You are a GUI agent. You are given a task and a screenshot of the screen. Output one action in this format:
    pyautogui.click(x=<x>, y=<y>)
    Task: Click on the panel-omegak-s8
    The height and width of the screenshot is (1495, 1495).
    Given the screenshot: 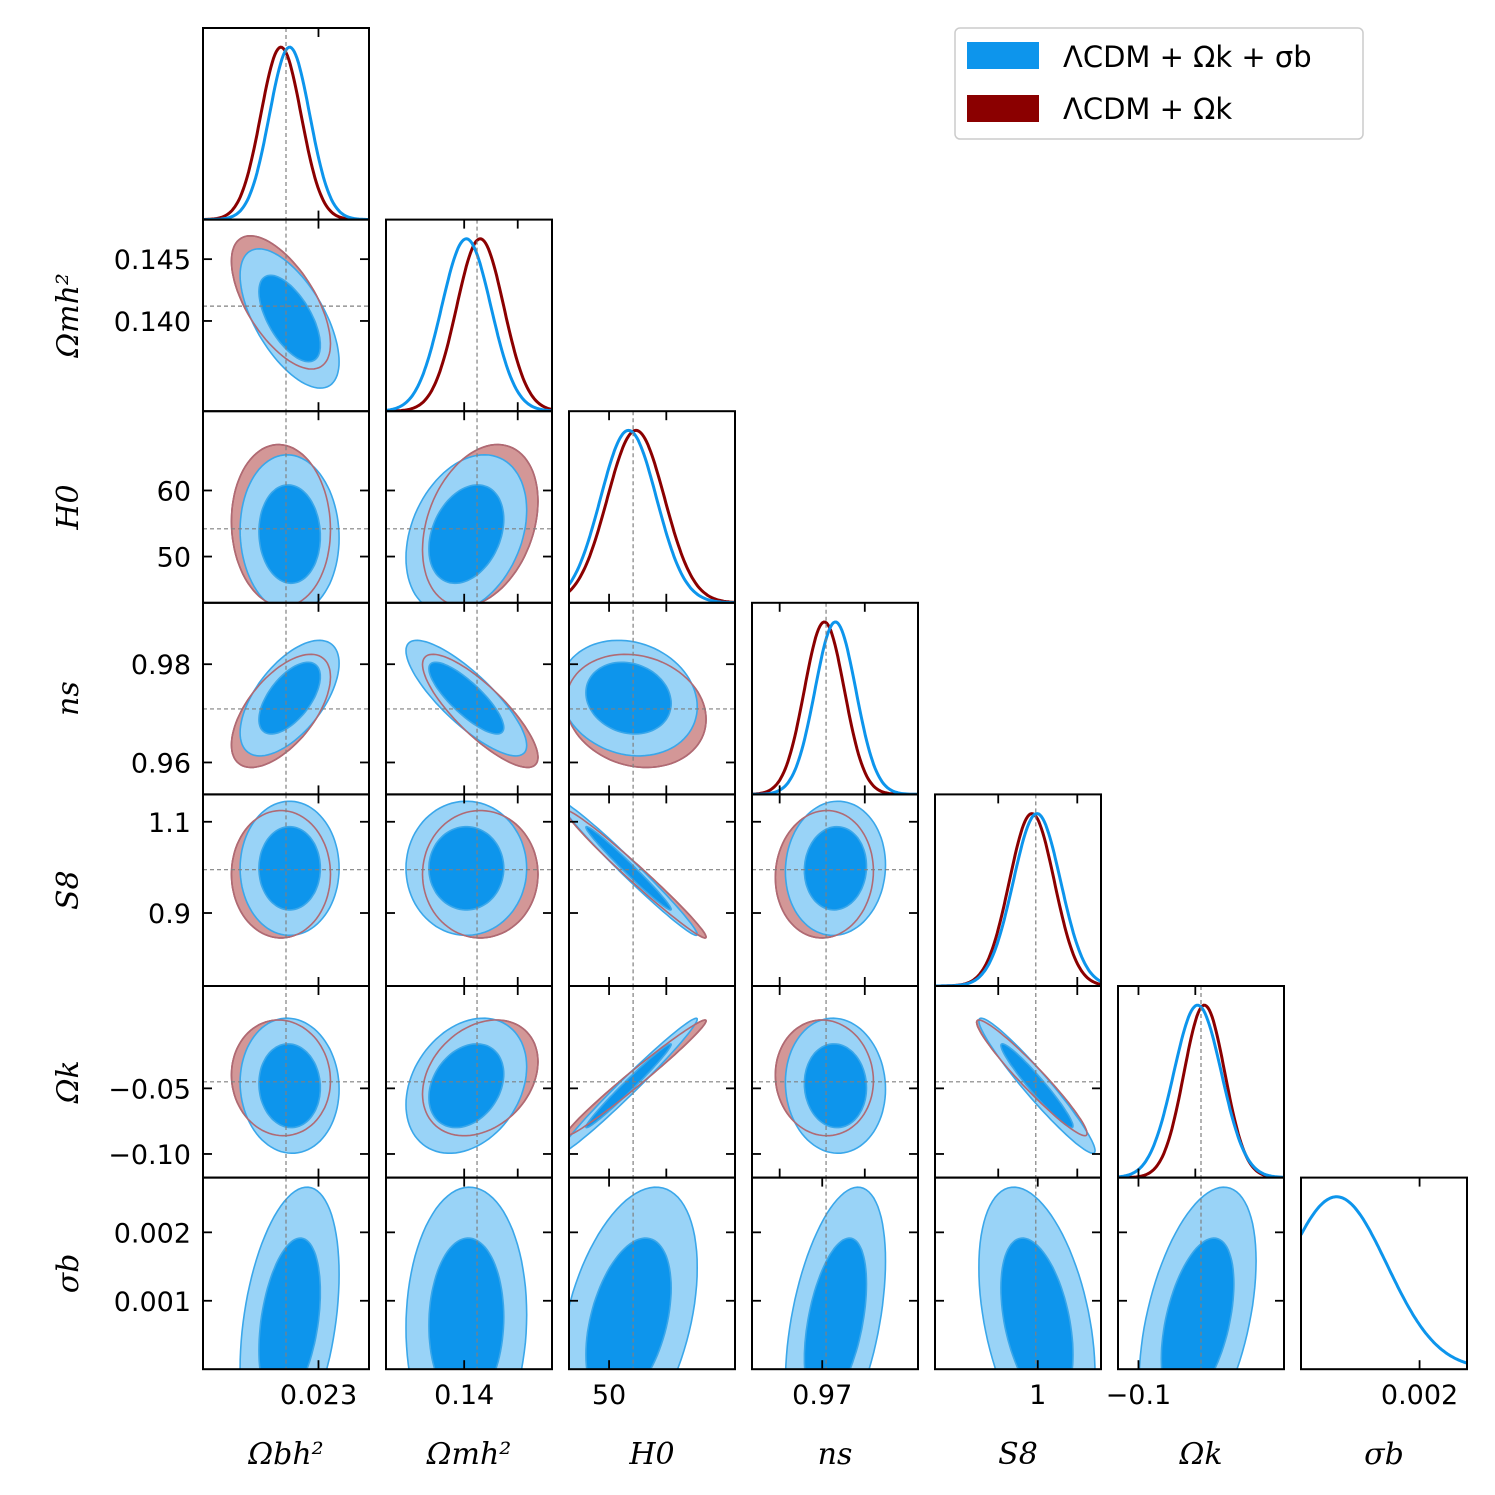 What is the action you would take?
    pyautogui.click(x=1018, y=1082)
    